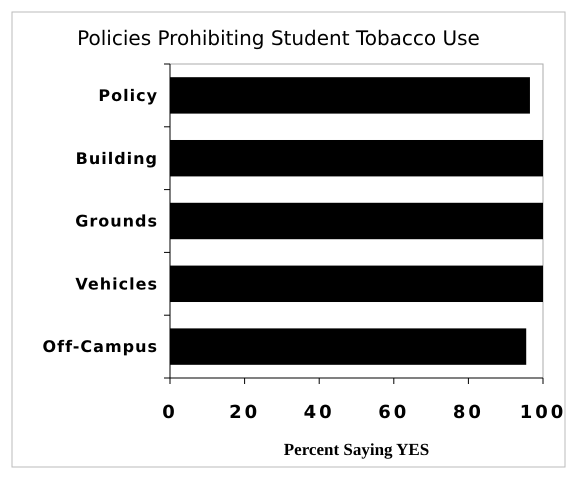 The height and width of the screenshot is (481, 577). What do you see at coordinates (468, 412) in the screenshot?
I see `x-tick-label: 80` at bounding box center [468, 412].